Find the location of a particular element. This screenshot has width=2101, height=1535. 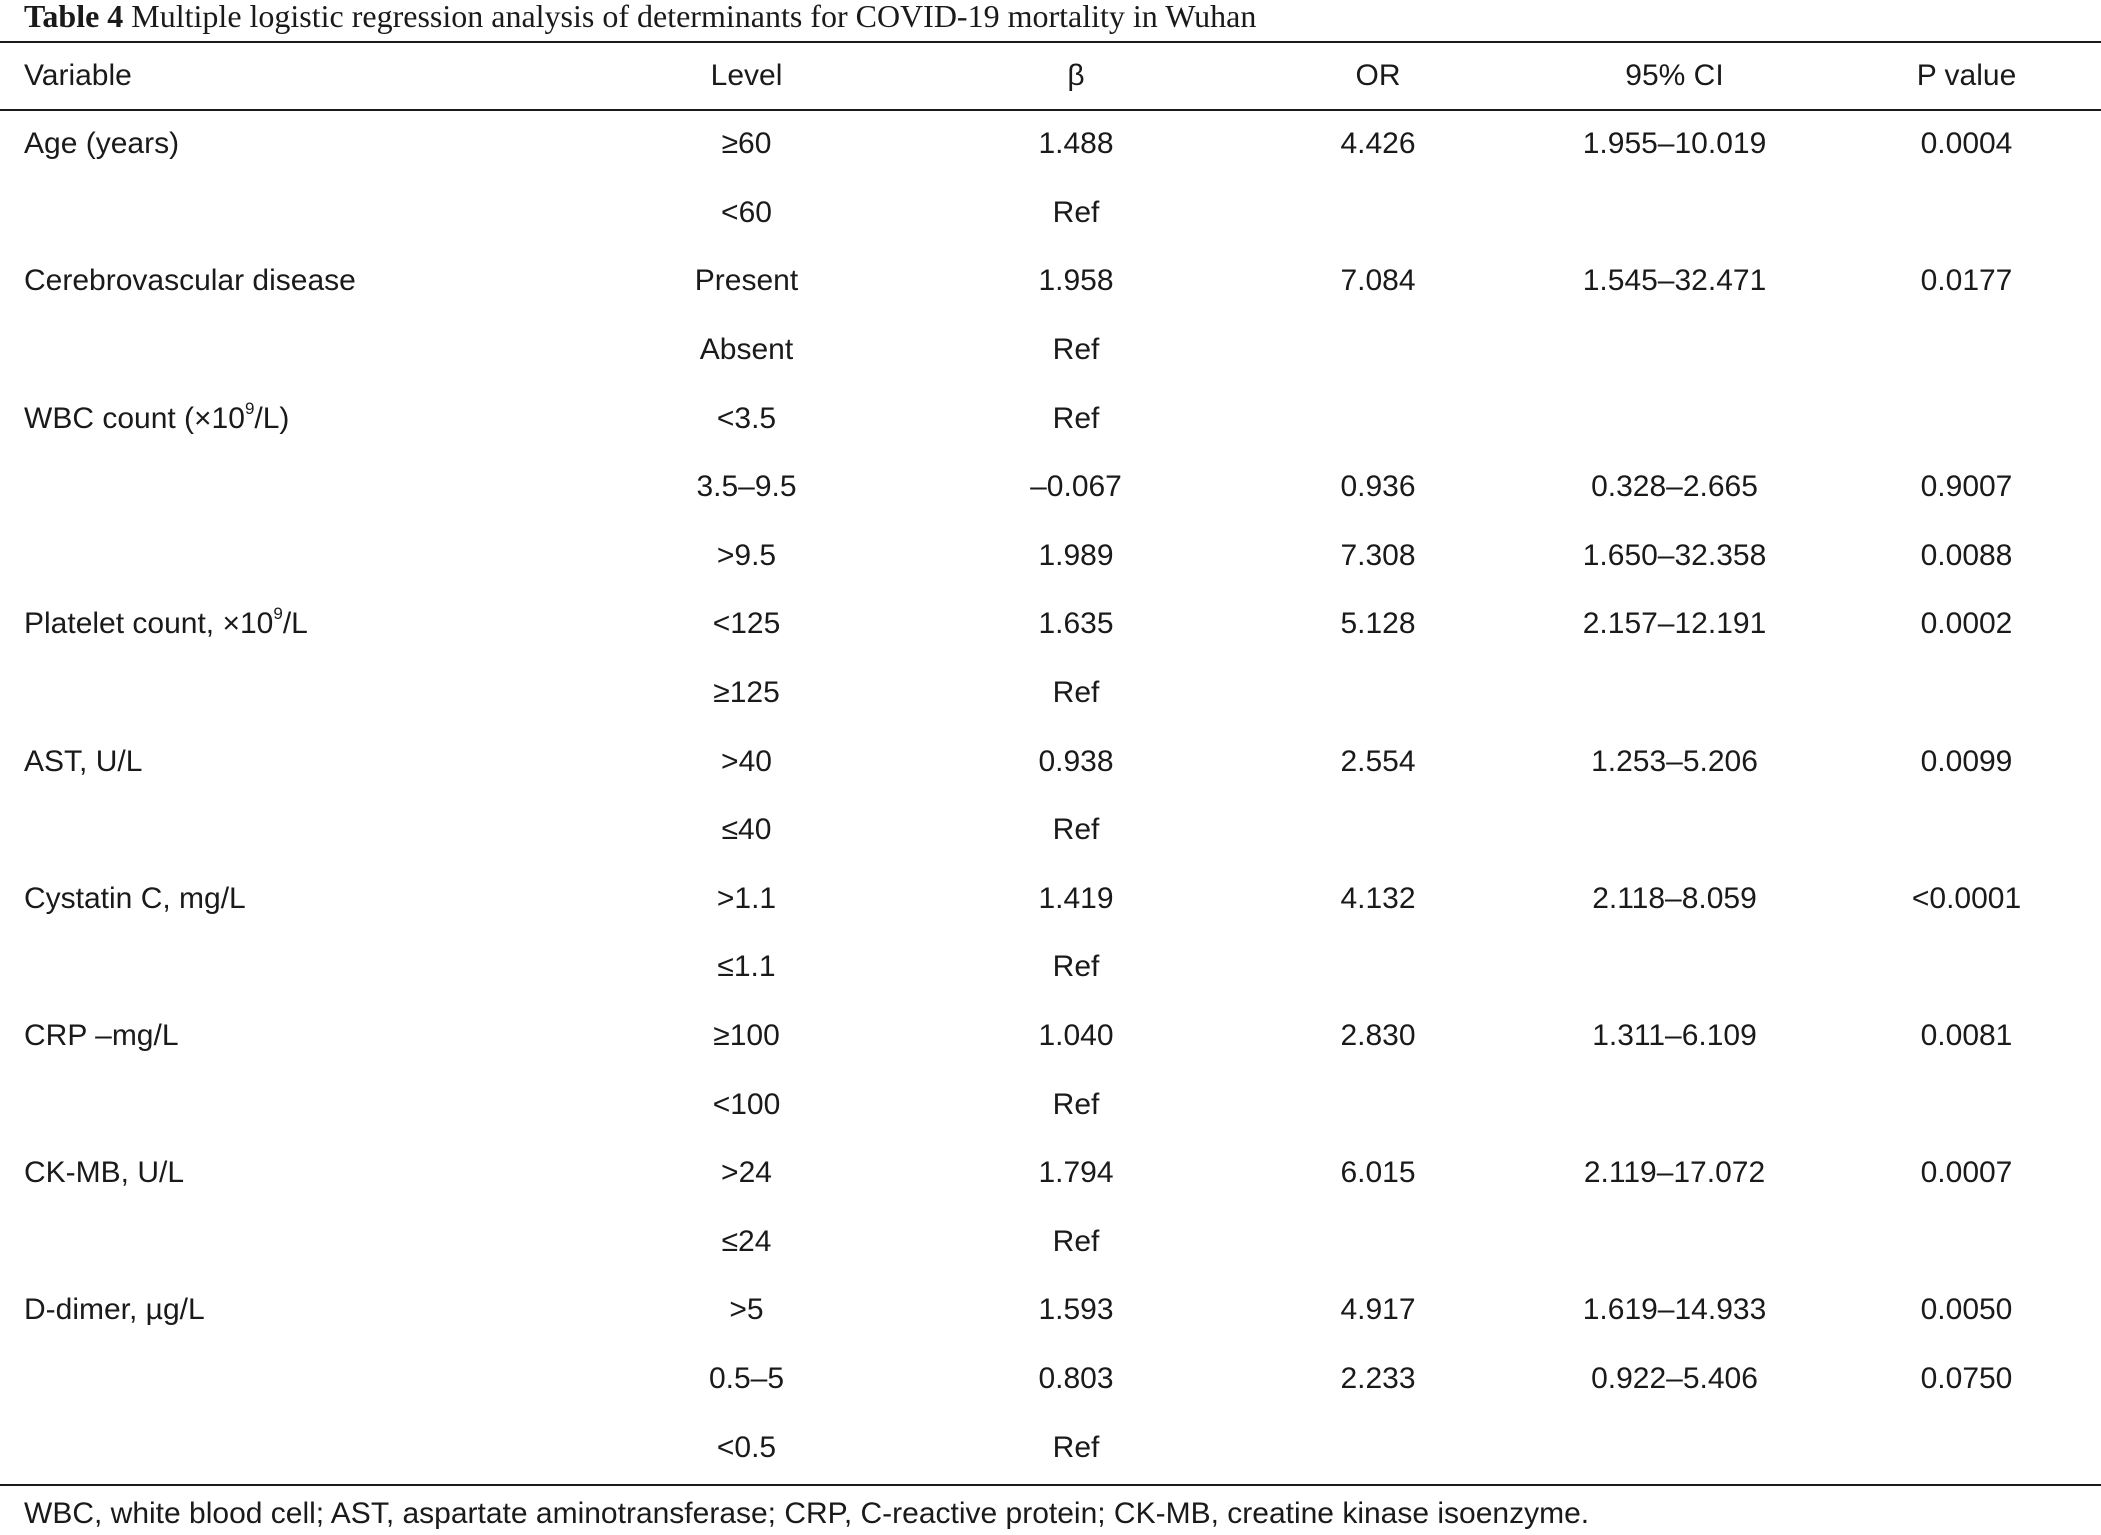

header-p-value: P value is located at coordinates (1966, 75).